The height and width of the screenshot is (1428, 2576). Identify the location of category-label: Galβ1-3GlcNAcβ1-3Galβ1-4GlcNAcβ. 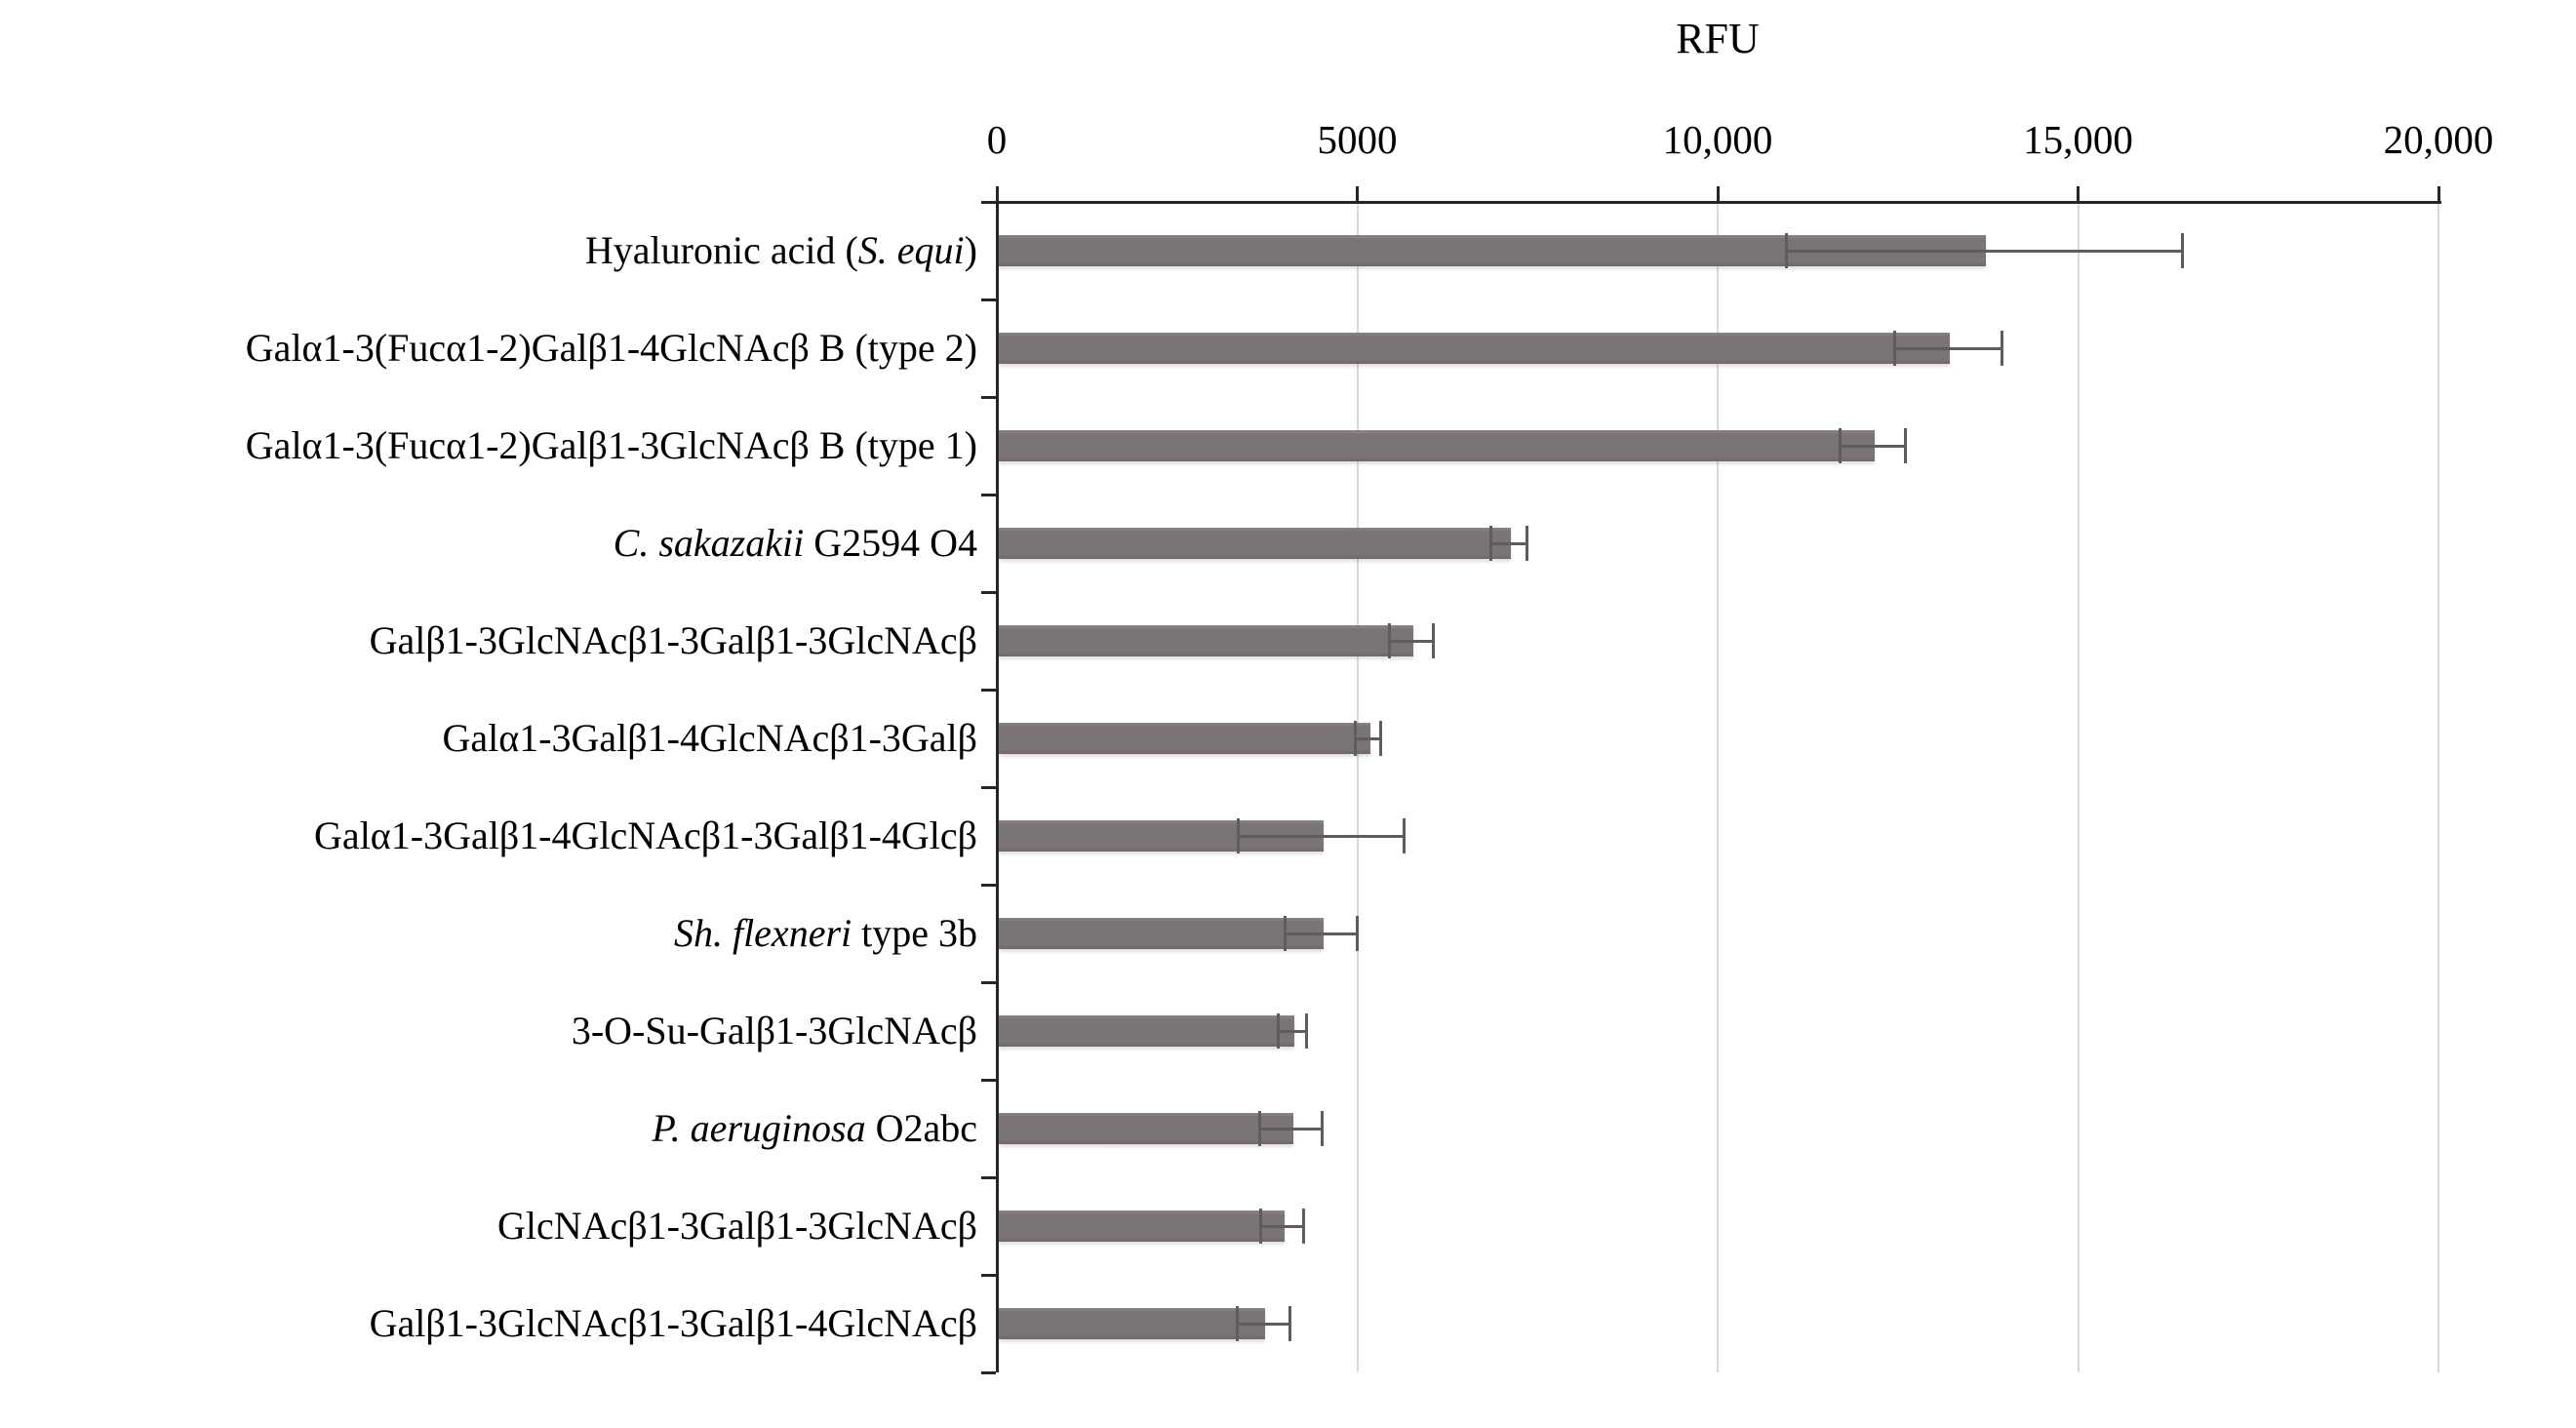
(488, 1323).